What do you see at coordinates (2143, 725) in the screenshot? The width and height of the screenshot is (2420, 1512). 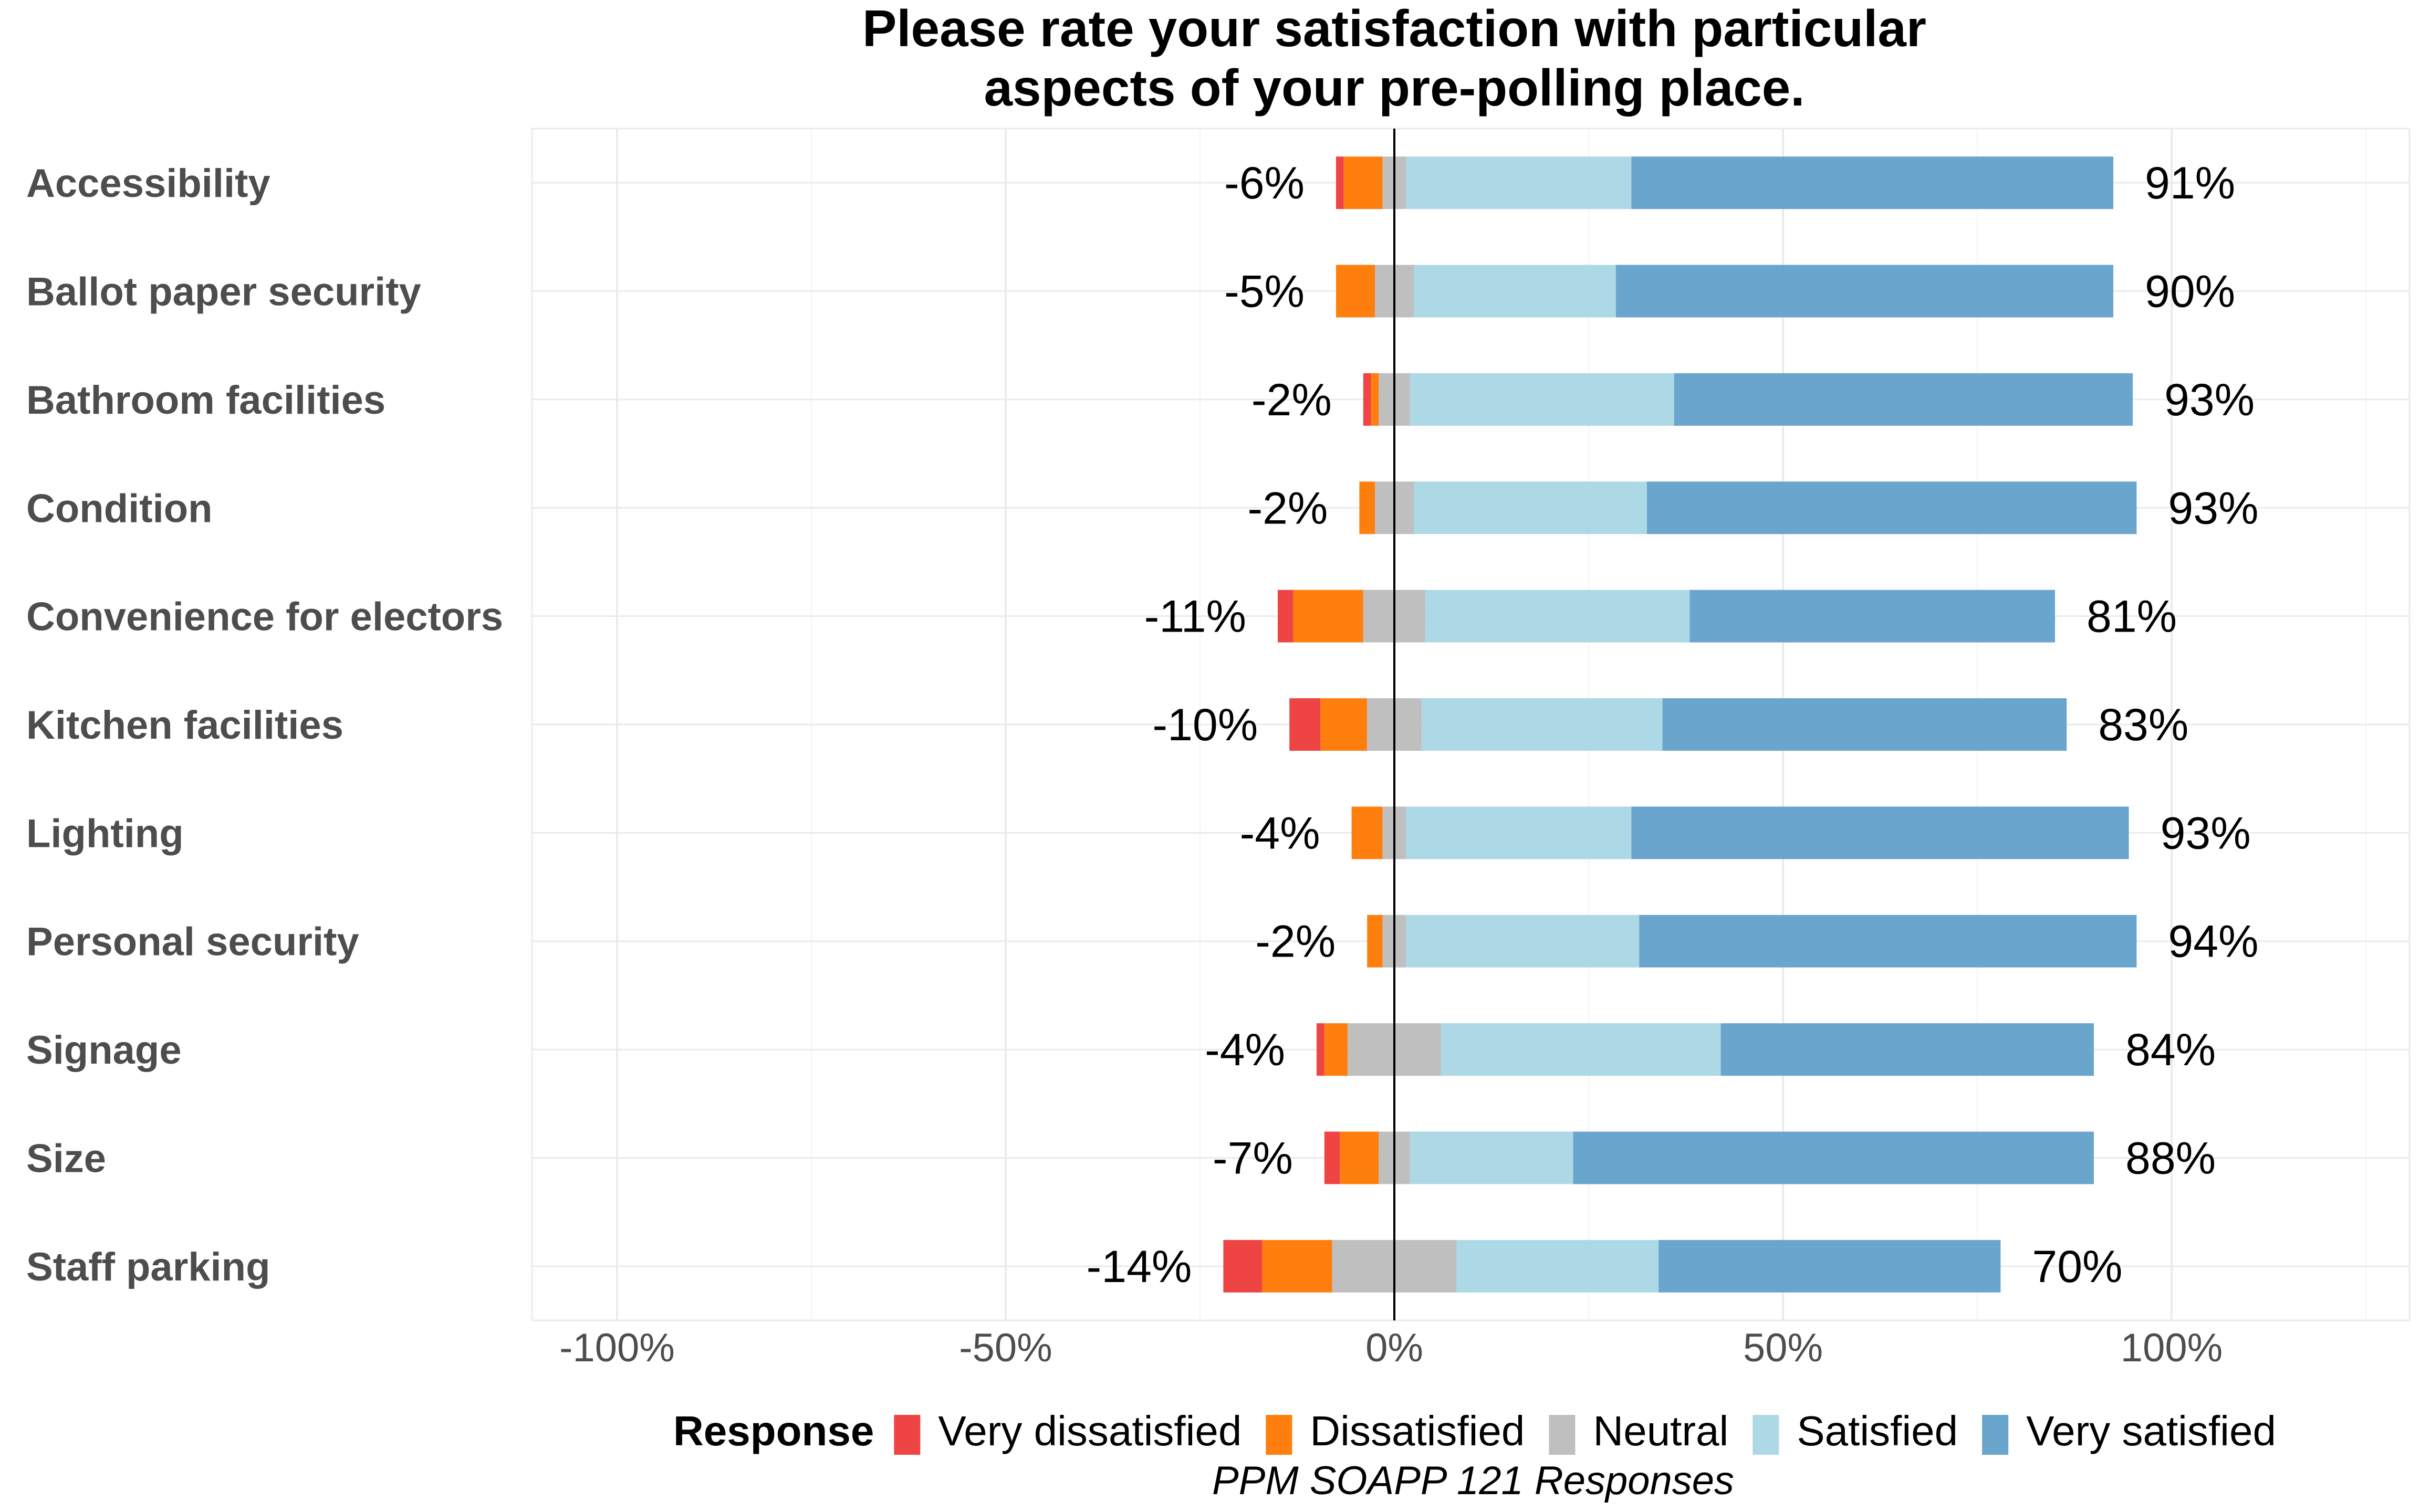 I see `data-label-positive: 83%` at bounding box center [2143, 725].